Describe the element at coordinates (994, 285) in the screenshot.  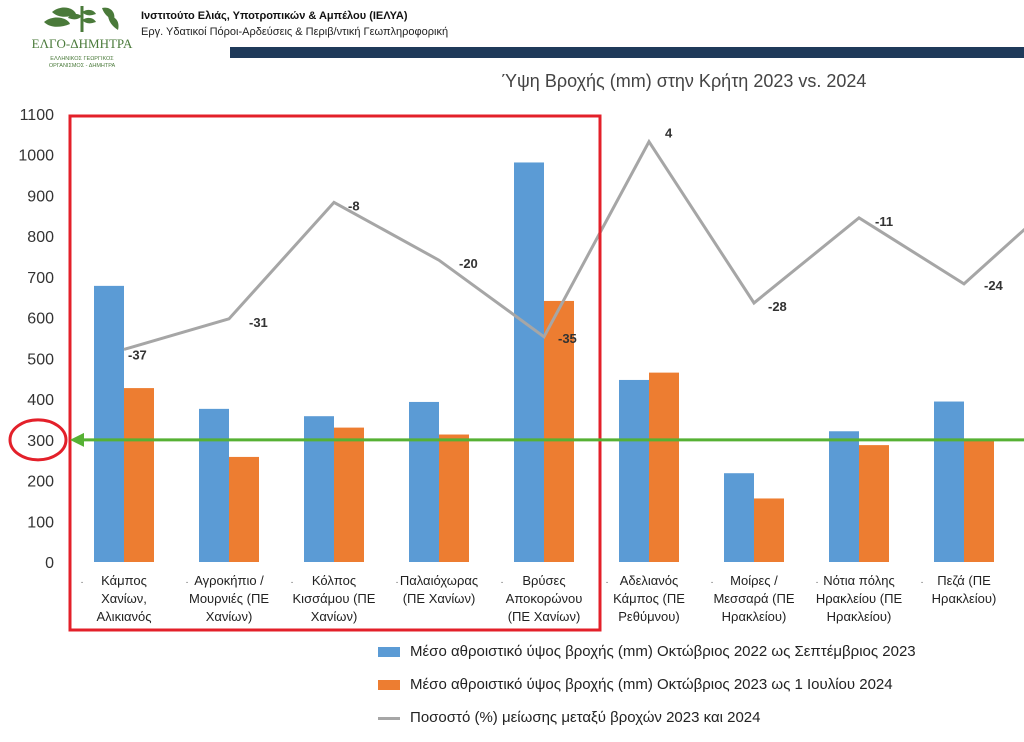
I see `line-data-label: -24` at that location.